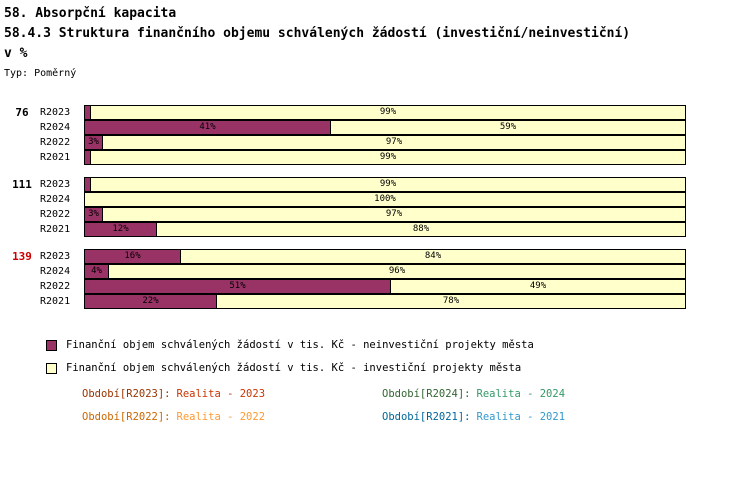 The width and height of the screenshot is (750, 498). Describe the element at coordinates (22, 256) in the screenshot. I see `group-count-label: 139` at that location.